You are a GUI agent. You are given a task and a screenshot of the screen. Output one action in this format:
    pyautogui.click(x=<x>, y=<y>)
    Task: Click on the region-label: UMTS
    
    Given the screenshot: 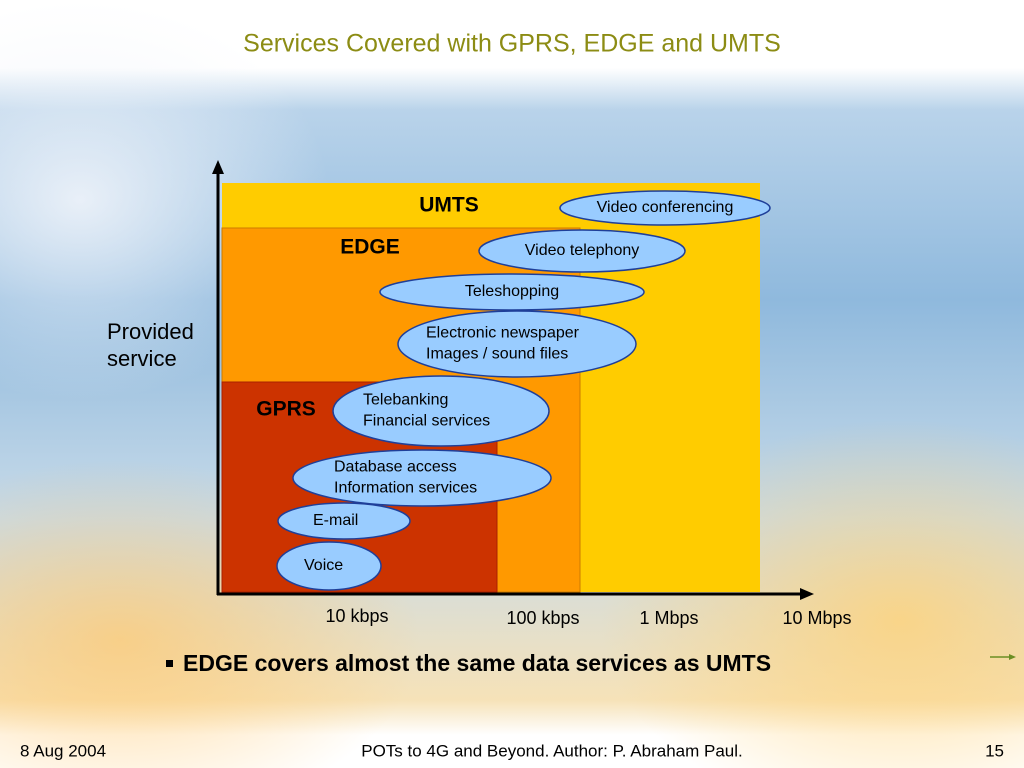 What is the action you would take?
    pyautogui.click(x=449, y=205)
    